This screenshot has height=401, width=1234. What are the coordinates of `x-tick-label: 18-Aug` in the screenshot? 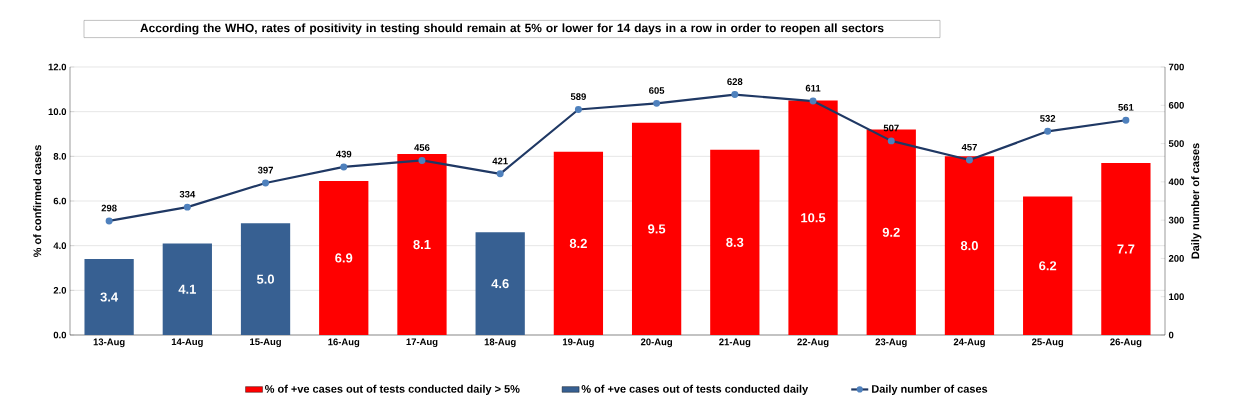 It's located at (500, 343).